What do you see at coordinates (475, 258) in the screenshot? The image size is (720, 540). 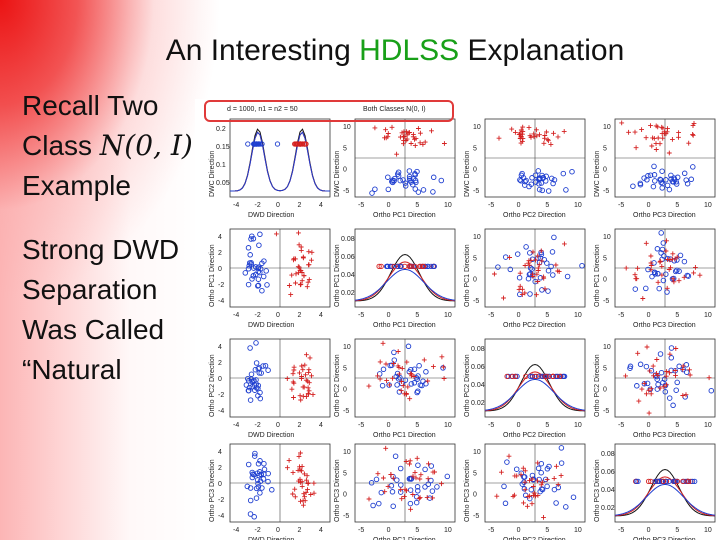 I see `y-tick-label: 5` at bounding box center [475, 258].